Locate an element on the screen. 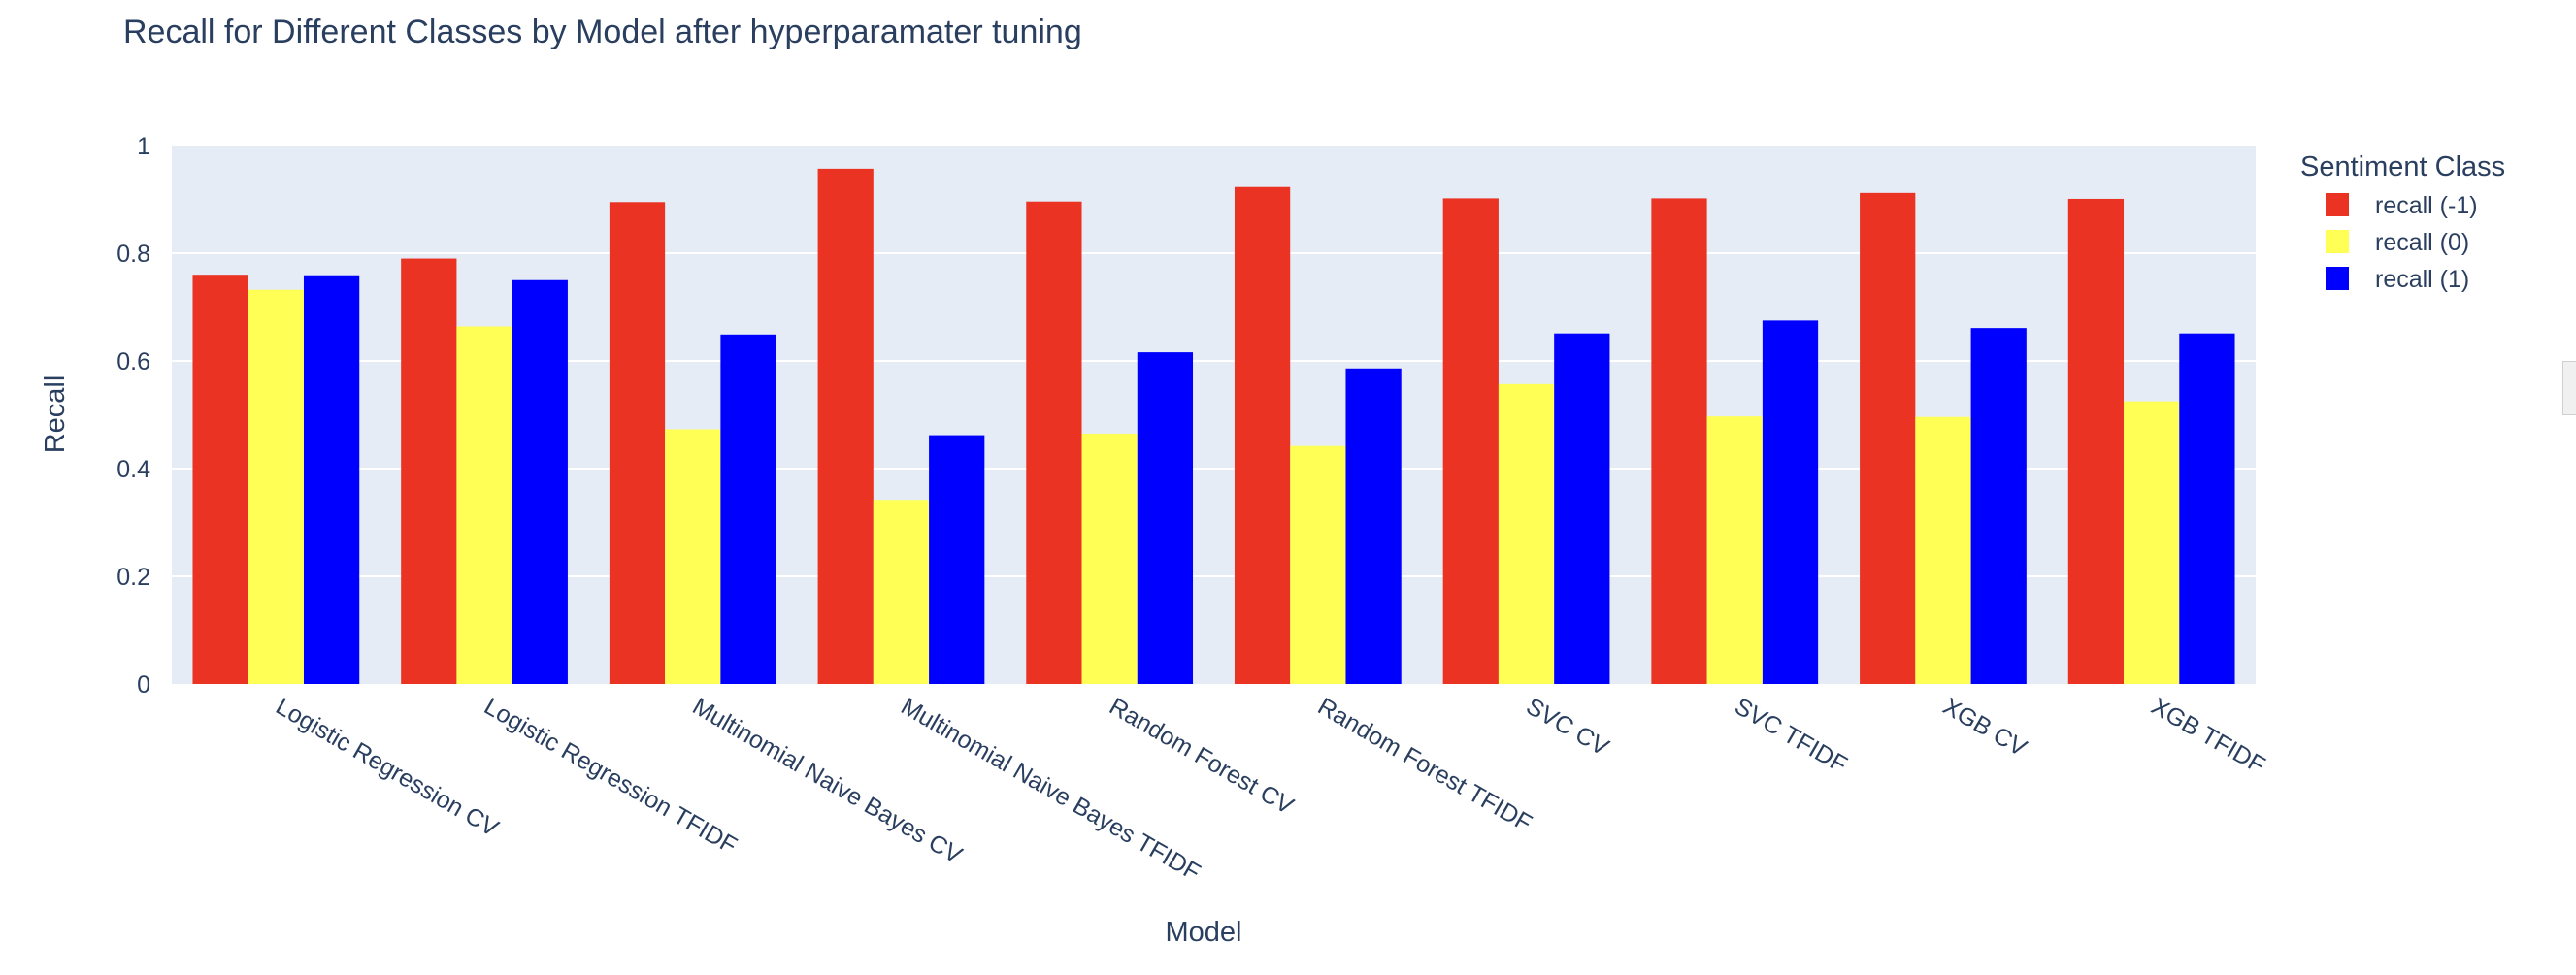 Image resolution: width=2576 pixels, height=975 pixels. x-tick-label: SVC TFIDF is located at coordinates (1790, 736).